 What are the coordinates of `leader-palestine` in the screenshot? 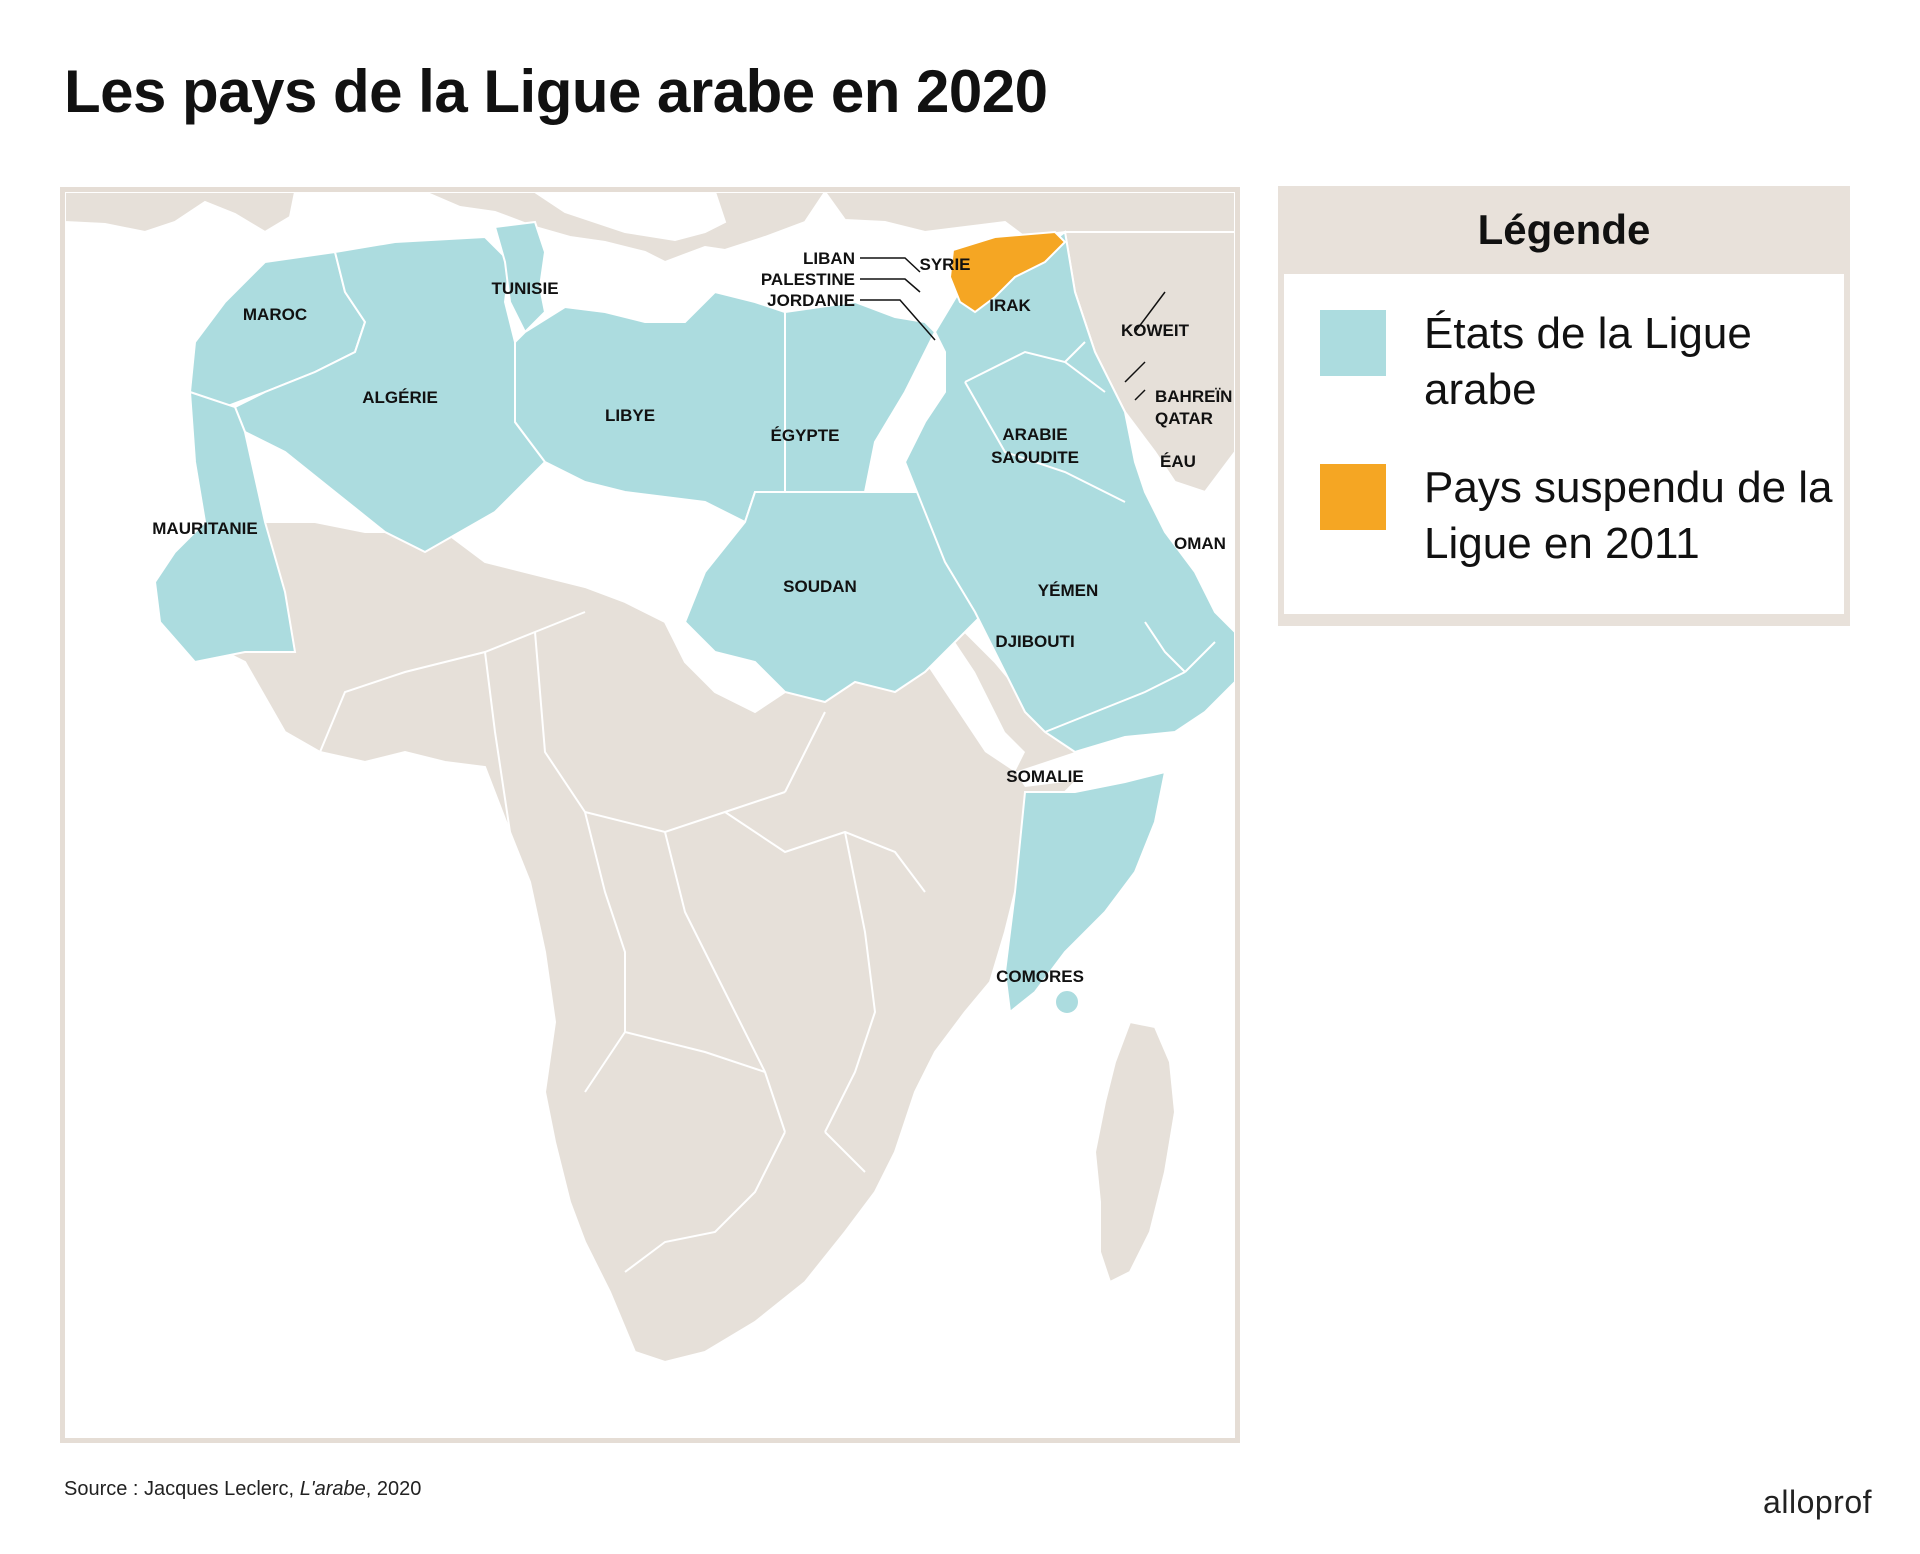 It's located at (890, 285).